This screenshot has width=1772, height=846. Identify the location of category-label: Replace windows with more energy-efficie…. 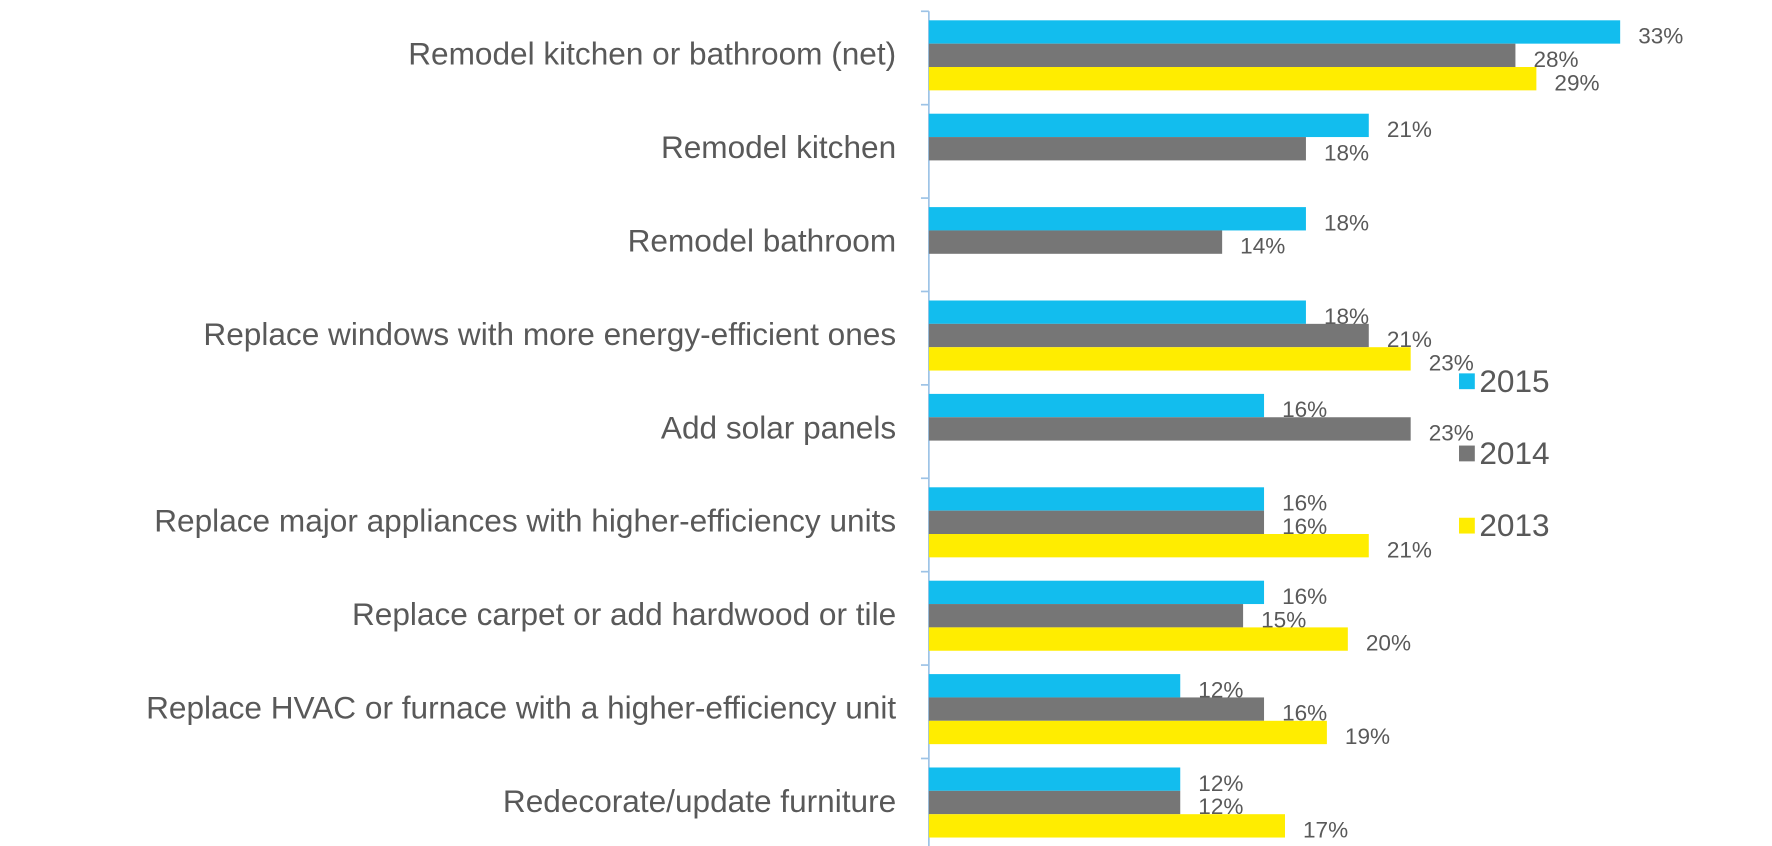
(549, 334).